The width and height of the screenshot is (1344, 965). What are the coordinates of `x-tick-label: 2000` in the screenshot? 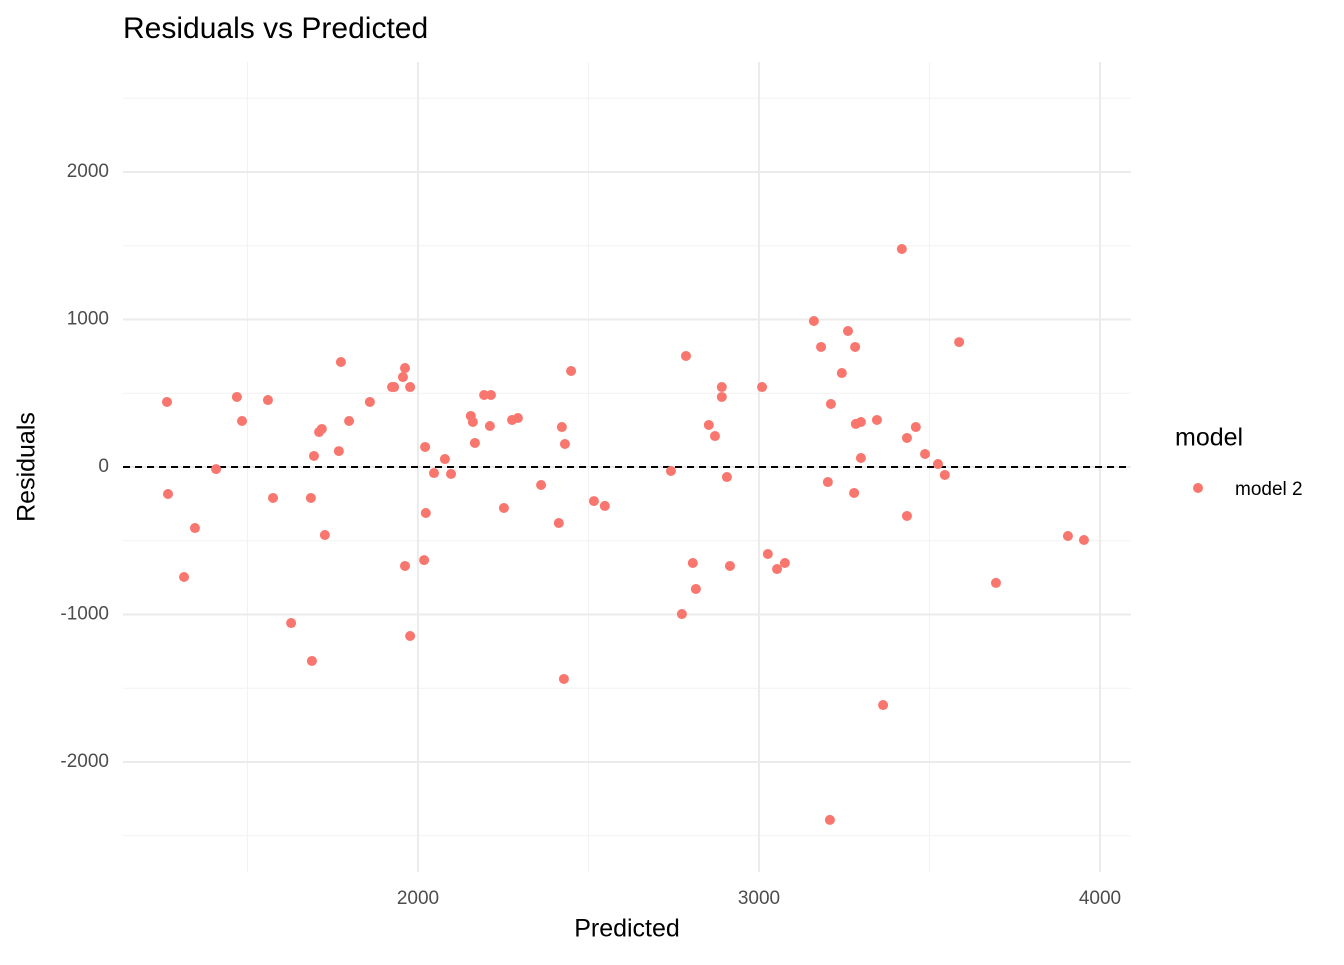 It's located at (418, 898).